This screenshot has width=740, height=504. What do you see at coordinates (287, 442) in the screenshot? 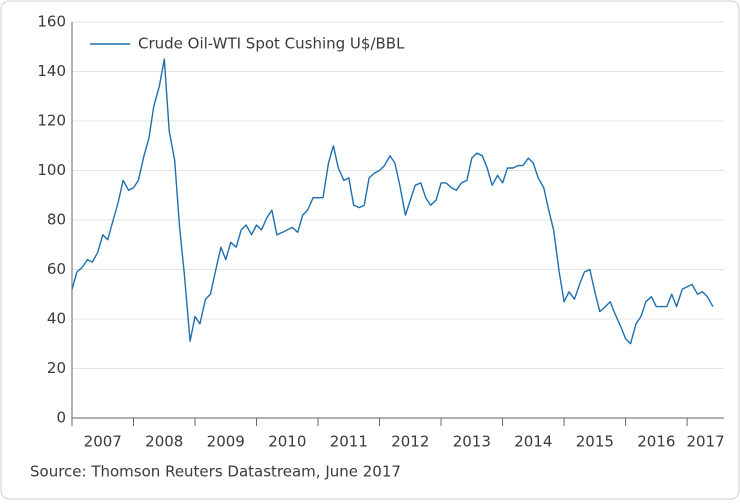
I see `x-tick-label: 2010` at bounding box center [287, 442].